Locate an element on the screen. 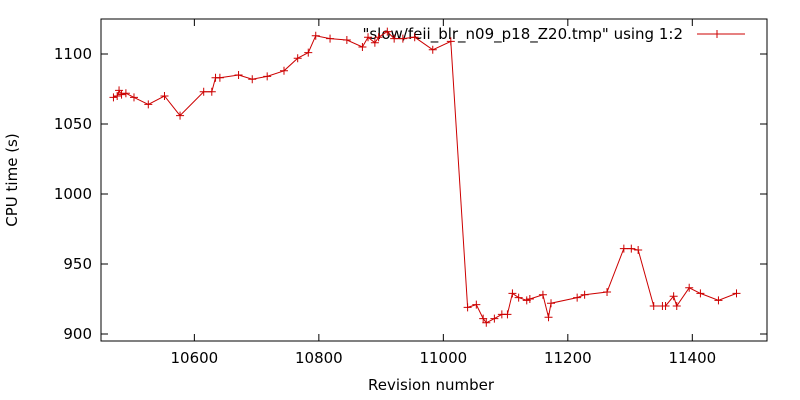 Image resolution: width=800 pixels, height=400 pixels. x-axis-label: Revision number is located at coordinates (431, 385).